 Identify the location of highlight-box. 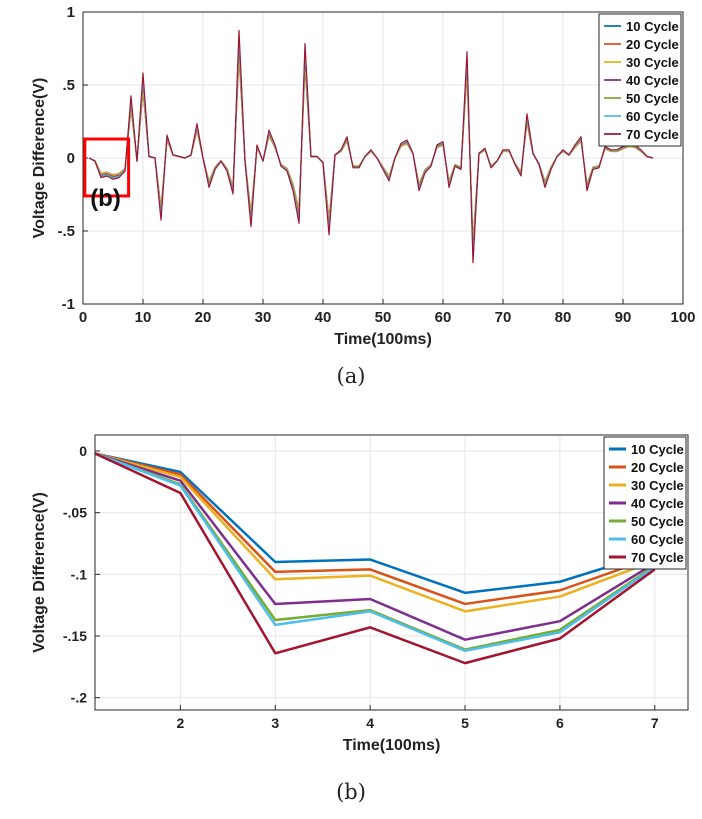
(107, 167).